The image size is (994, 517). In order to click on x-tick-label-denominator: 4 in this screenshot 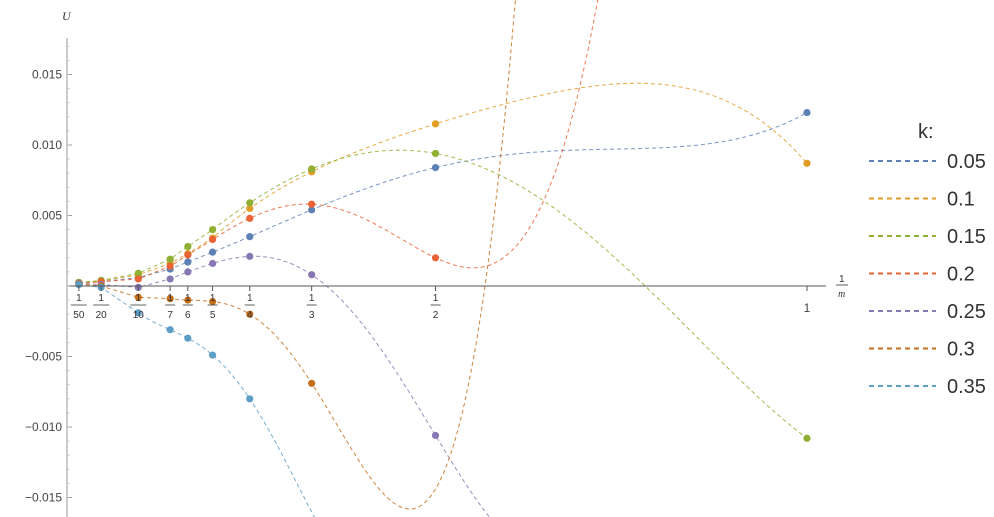, I will do `click(250, 315)`.